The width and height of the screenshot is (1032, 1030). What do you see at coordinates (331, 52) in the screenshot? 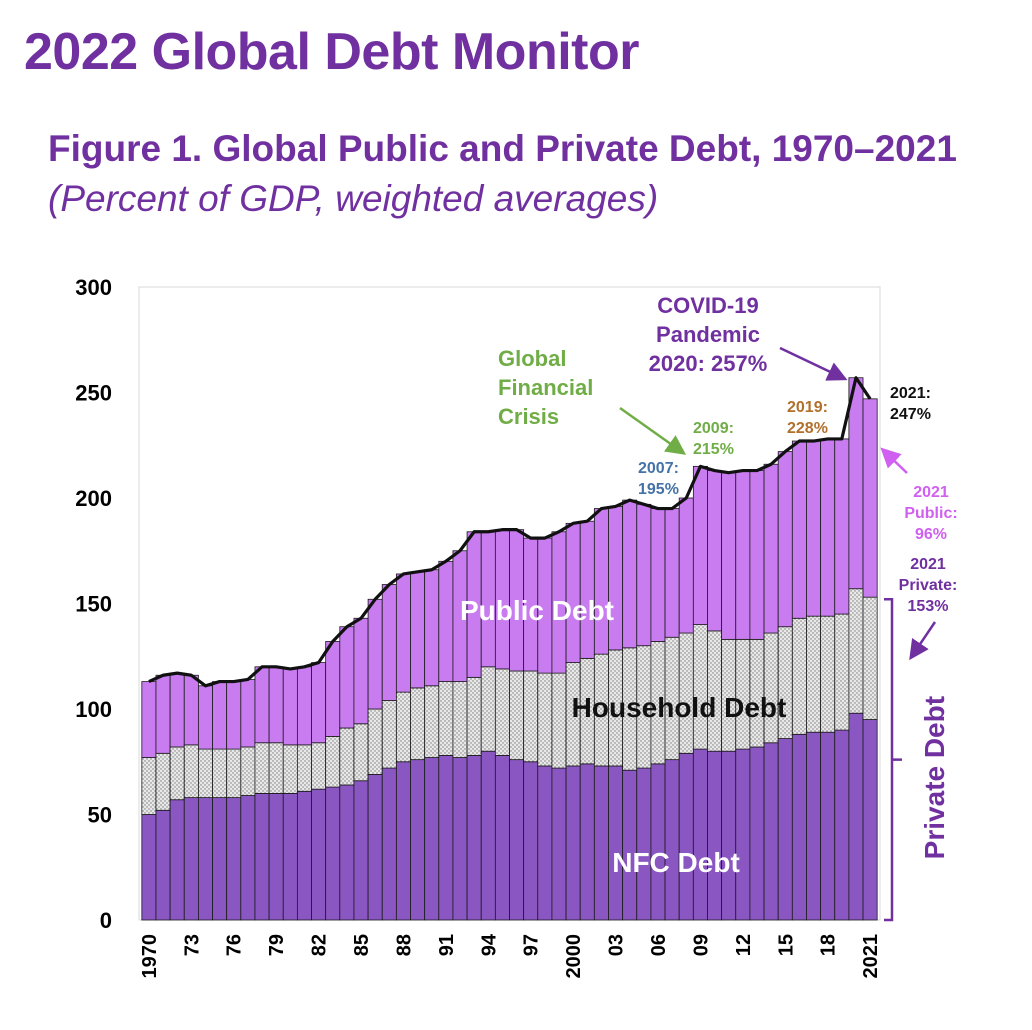
I see `page-title: 2022 Global Debt Monitor` at bounding box center [331, 52].